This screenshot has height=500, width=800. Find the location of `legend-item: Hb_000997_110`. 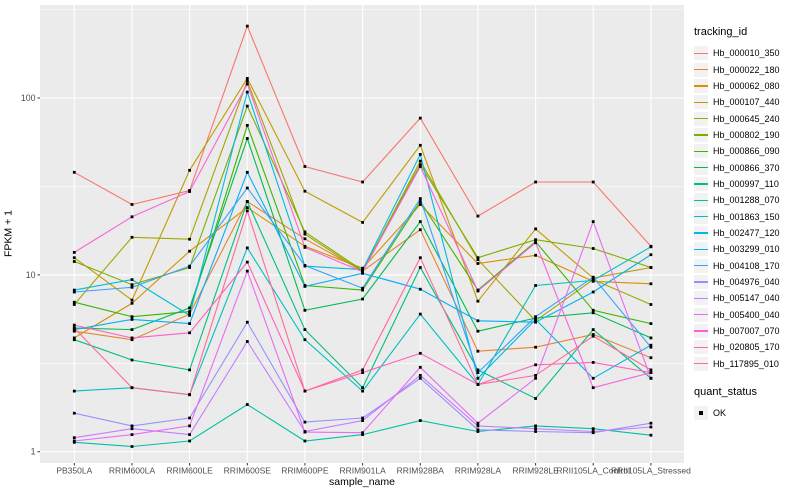

legend-item: Hb_000997_110 is located at coordinates (747, 184).